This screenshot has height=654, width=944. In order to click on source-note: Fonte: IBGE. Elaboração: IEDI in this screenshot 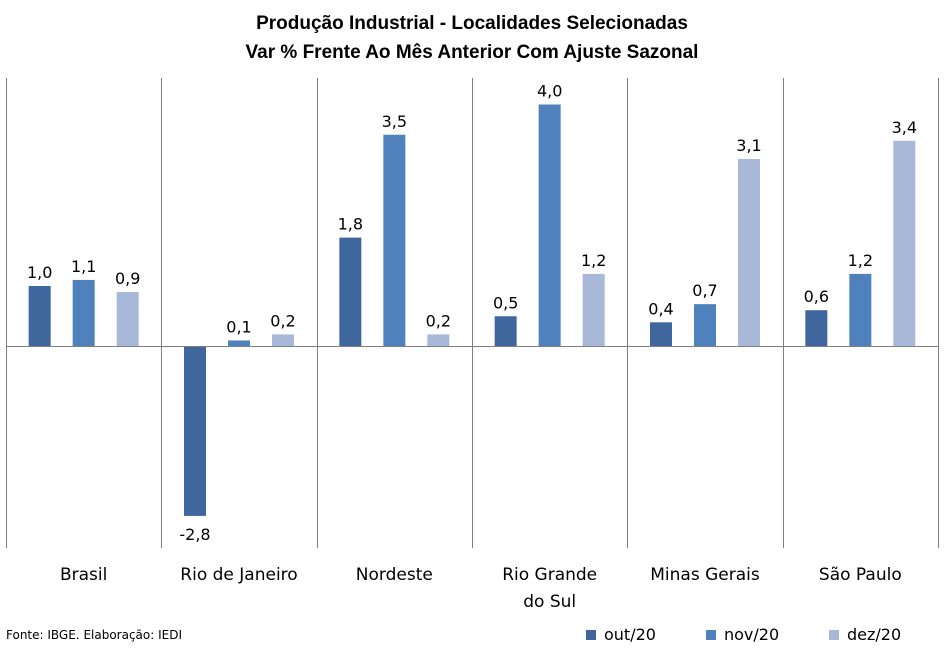, I will do `click(94, 635)`.